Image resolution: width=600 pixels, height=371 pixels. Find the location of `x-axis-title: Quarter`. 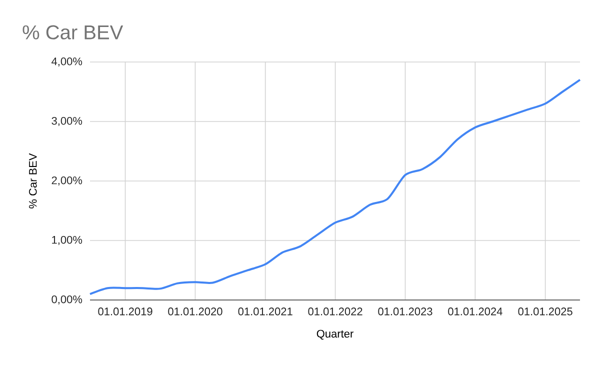

x-axis-title: Quarter is located at coordinates (335, 335).